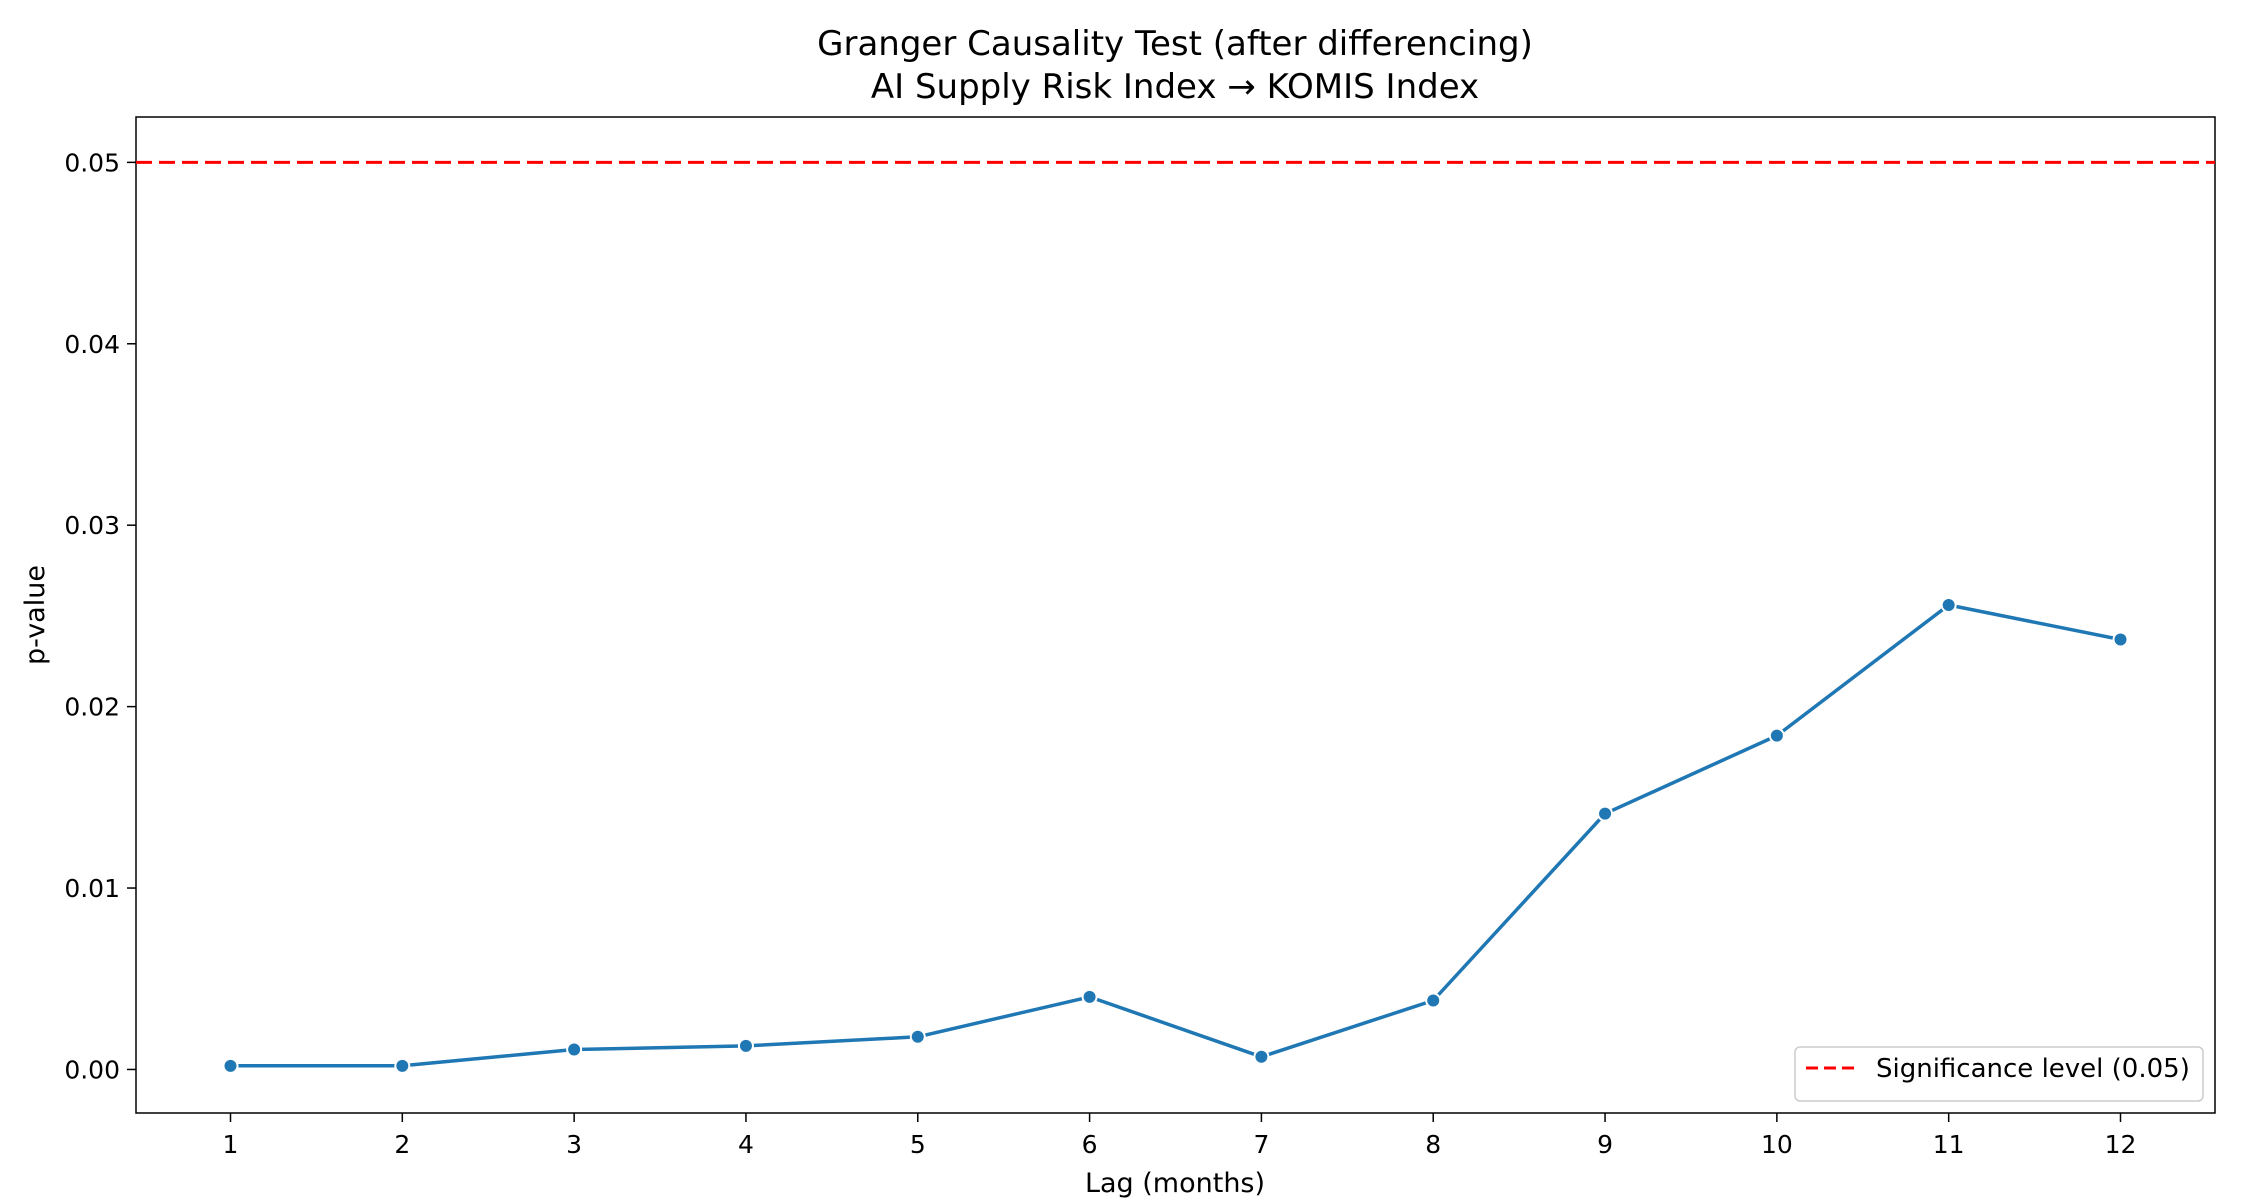  What do you see at coordinates (1175, 87) in the screenshot?
I see `chart-subtitle: AI Supply Risk Index → KOMIS Index` at bounding box center [1175, 87].